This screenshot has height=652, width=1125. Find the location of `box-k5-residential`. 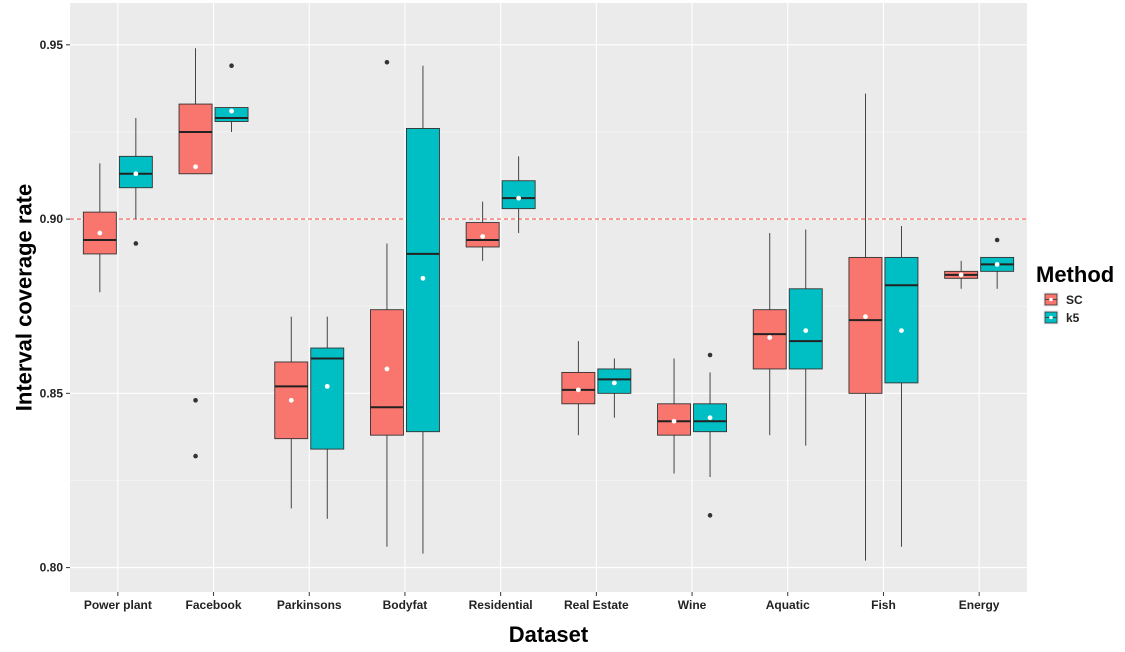

box-k5-residential is located at coordinates (518, 195).